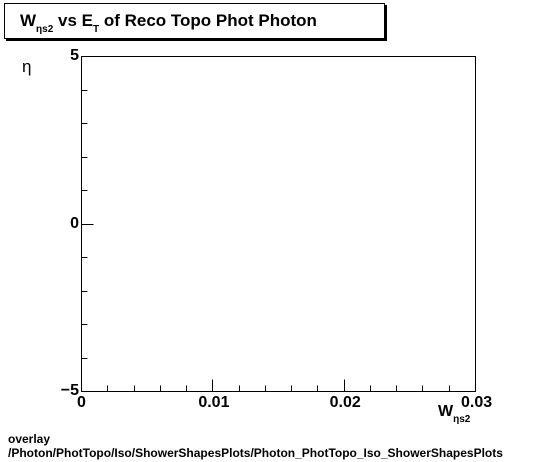  I want to click on y-tick-label: −5, so click(69, 390).